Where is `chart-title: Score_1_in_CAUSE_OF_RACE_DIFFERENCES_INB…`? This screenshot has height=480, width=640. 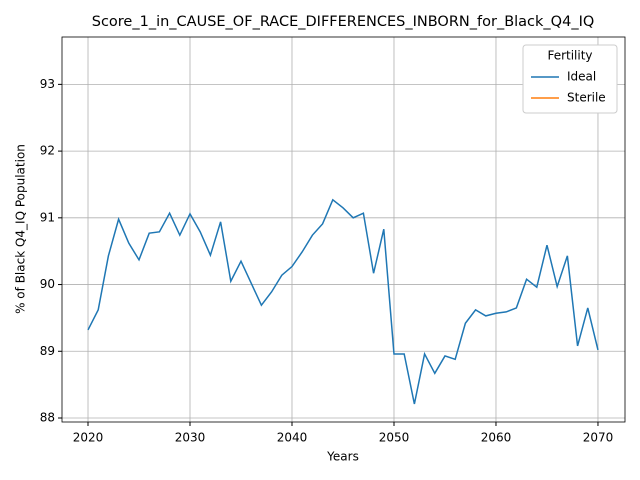
chart-title: Score_1_in_CAUSE_OF_RACE_DIFFERENCES_INB… is located at coordinates (343, 22).